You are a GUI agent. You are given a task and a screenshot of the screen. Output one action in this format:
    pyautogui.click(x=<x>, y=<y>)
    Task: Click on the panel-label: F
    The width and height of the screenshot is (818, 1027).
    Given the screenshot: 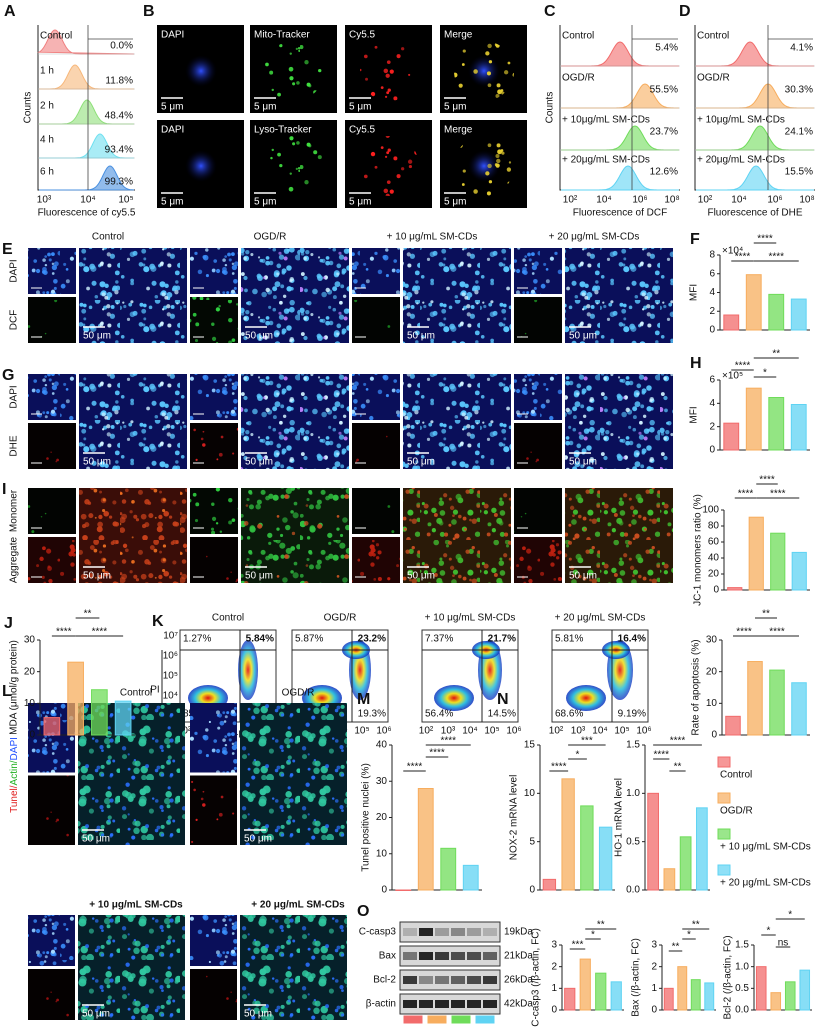 What is the action you would take?
    pyautogui.click(x=695, y=239)
    